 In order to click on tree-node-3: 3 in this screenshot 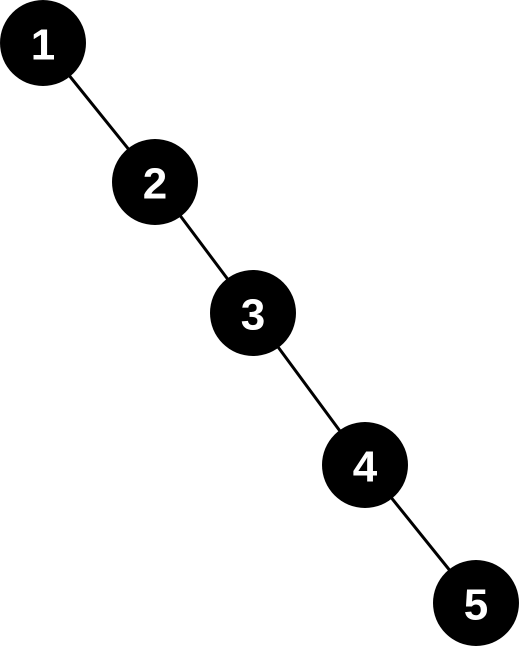, I will do `click(253, 313)`.